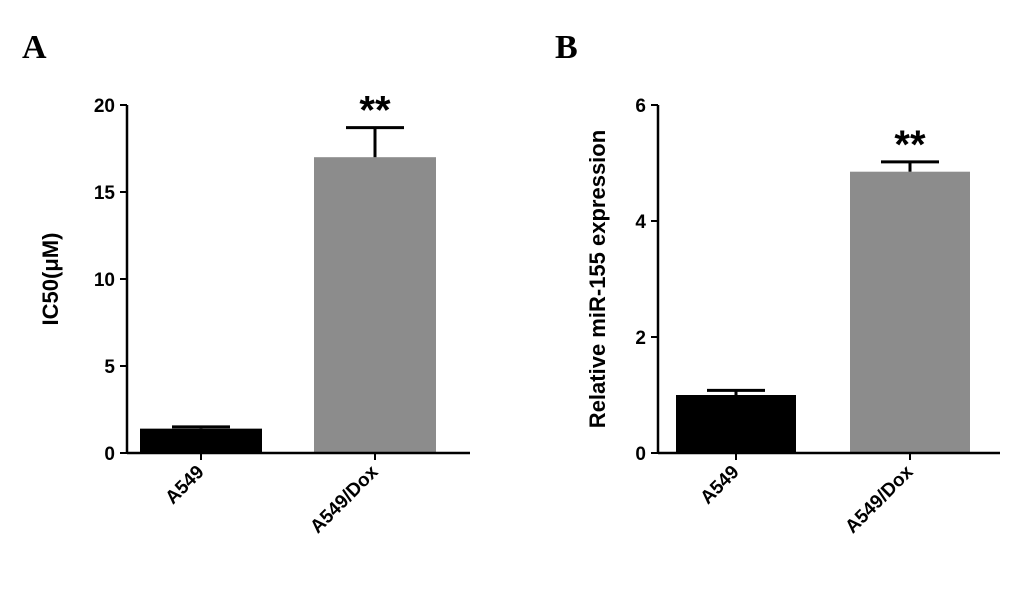 This screenshot has height=589, width=1033. Describe the element at coordinates (597, 279) in the screenshot. I see `y-axis-title-b: Relative miR-155 expression` at that location.